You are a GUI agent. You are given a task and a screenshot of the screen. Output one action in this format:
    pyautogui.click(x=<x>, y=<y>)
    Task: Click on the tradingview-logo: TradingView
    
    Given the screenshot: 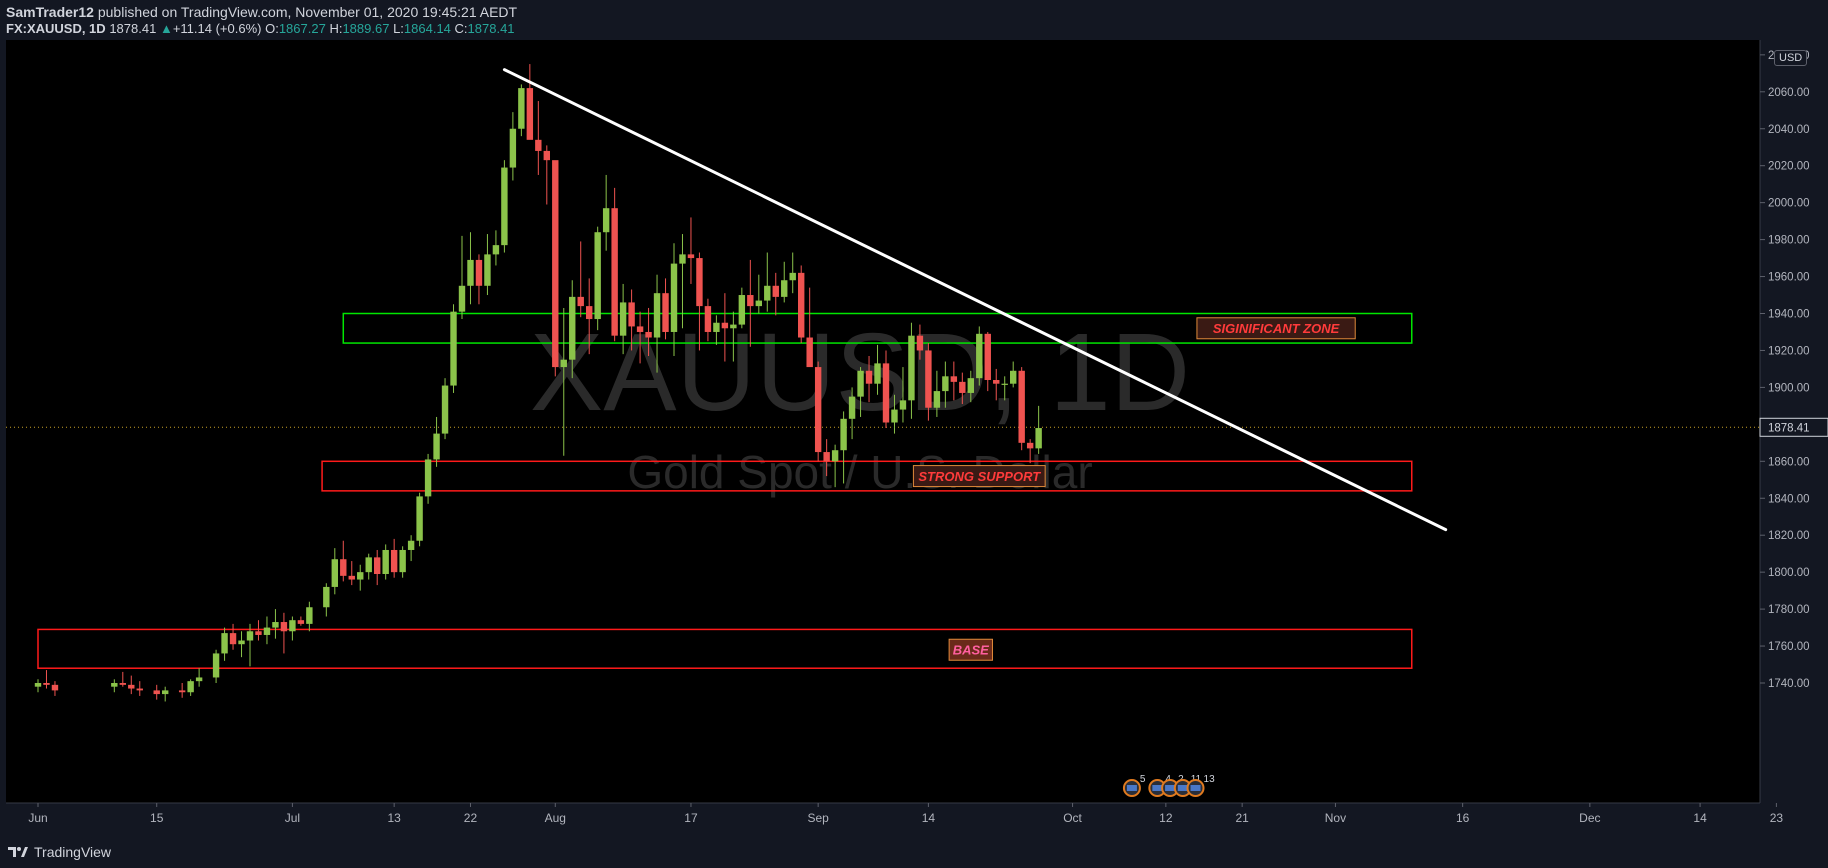 What is the action you would take?
    pyautogui.click(x=59, y=852)
    